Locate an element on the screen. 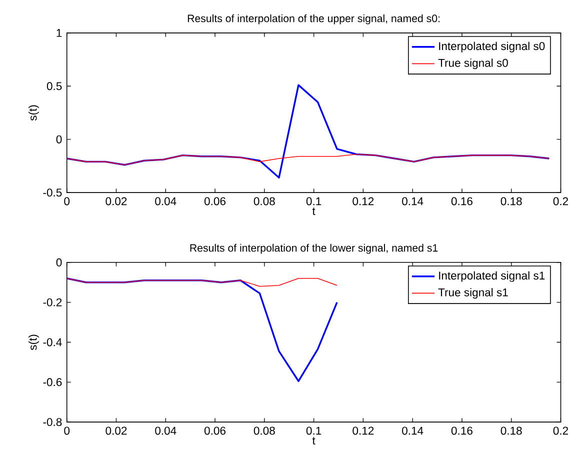 The image size is (573, 454). legend-label: Interpolated signal s1 is located at coordinates (492, 276).